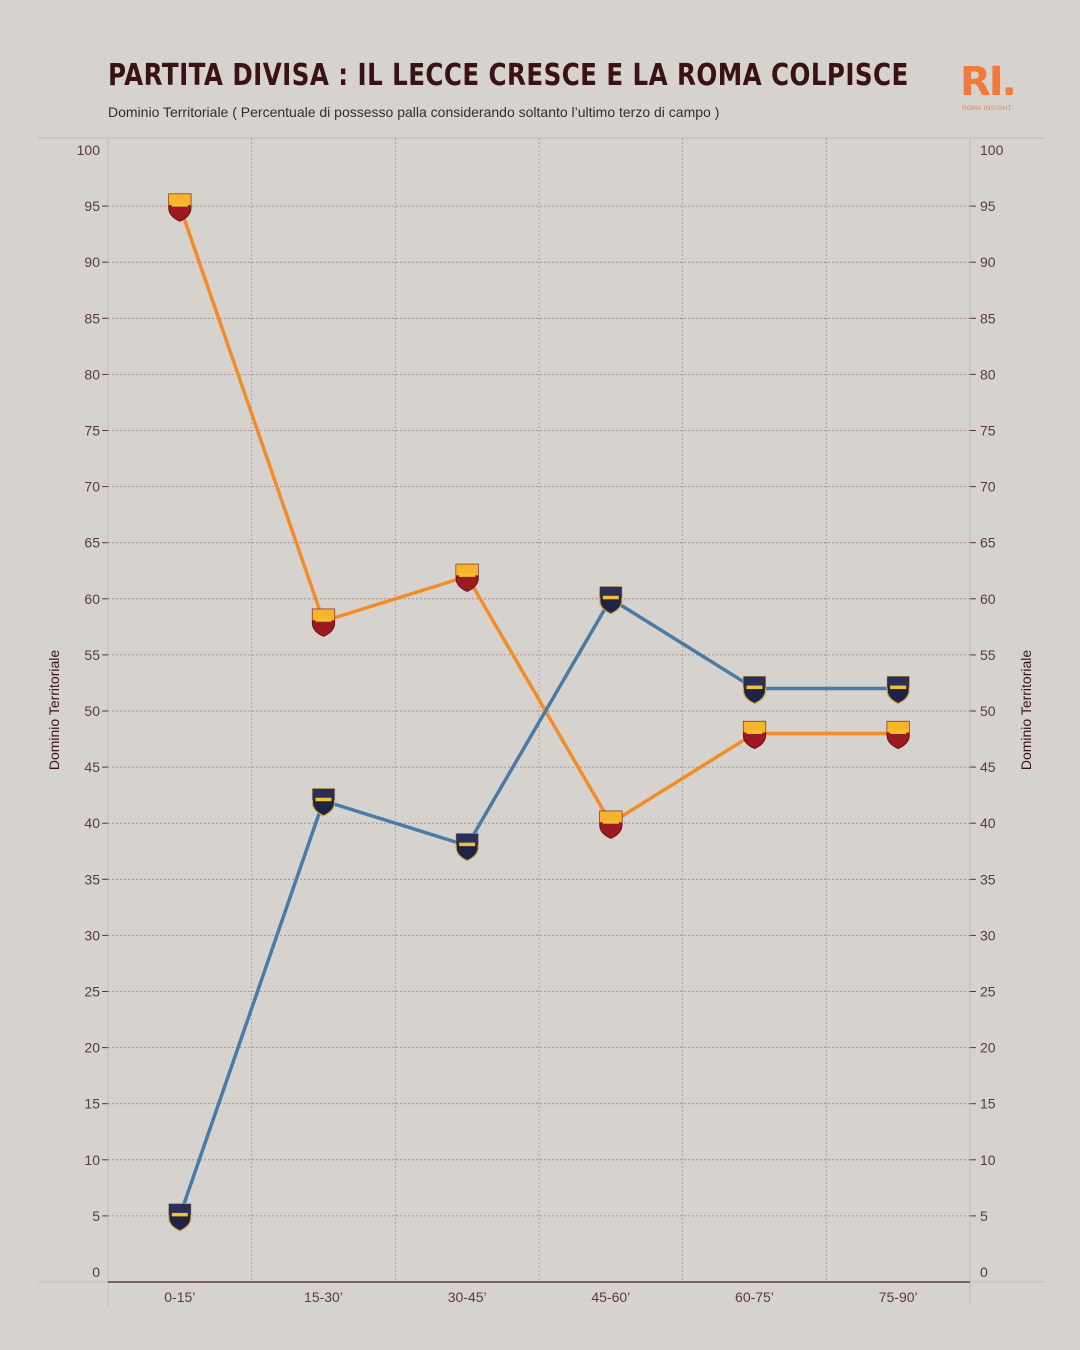 The height and width of the screenshot is (1350, 1080). I want to click on y-tick-label-right: 75, so click(988, 431).